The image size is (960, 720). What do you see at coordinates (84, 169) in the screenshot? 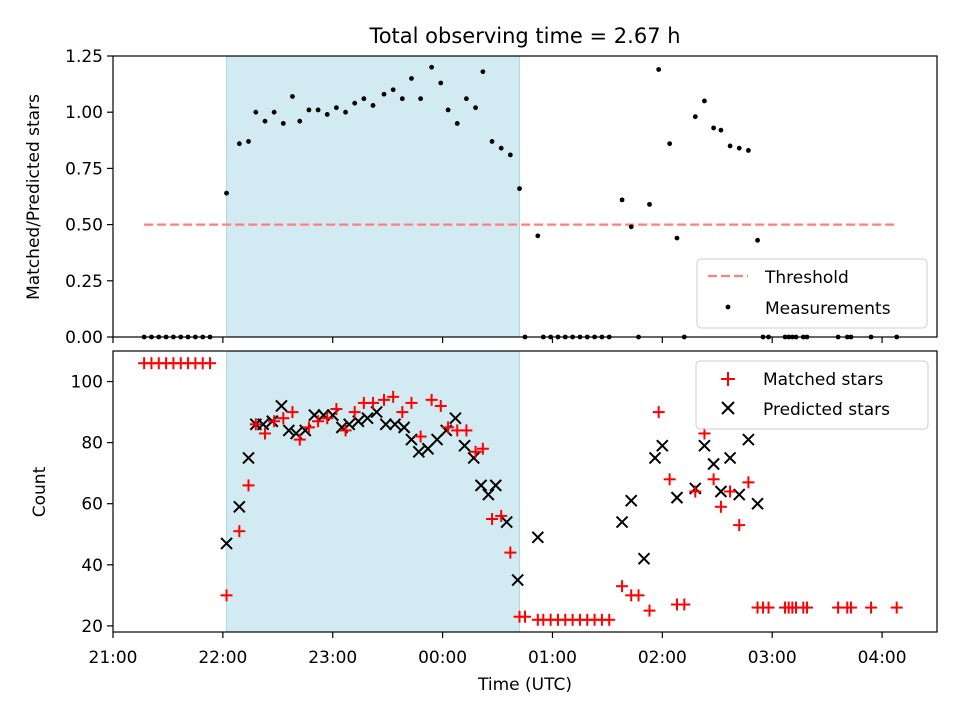
I see `y-tick-label: 0.75` at bounding box center [84, 169].